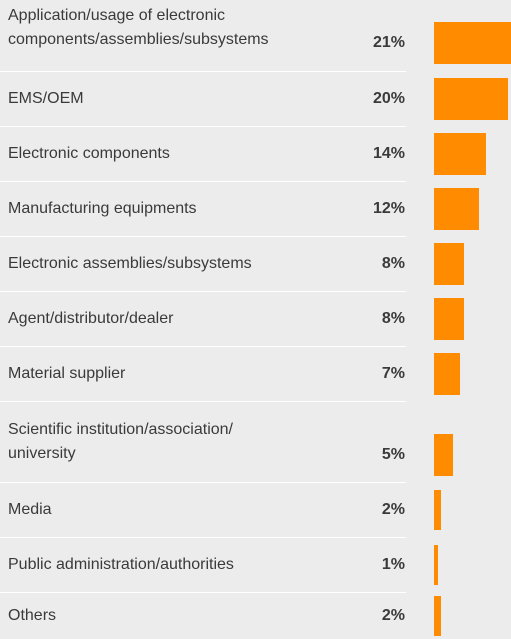  I want to click on category-label-line: Electronic assemblies/subsystems, so click(130, 263).